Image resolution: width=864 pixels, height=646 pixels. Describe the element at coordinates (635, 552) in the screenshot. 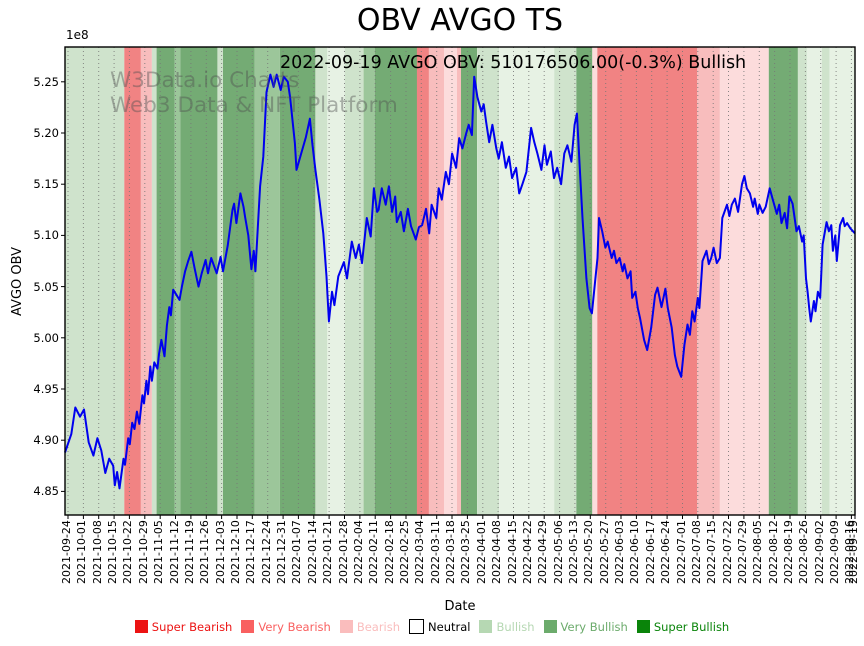

I see `x-tick-label: 2022-06-10` at that location.